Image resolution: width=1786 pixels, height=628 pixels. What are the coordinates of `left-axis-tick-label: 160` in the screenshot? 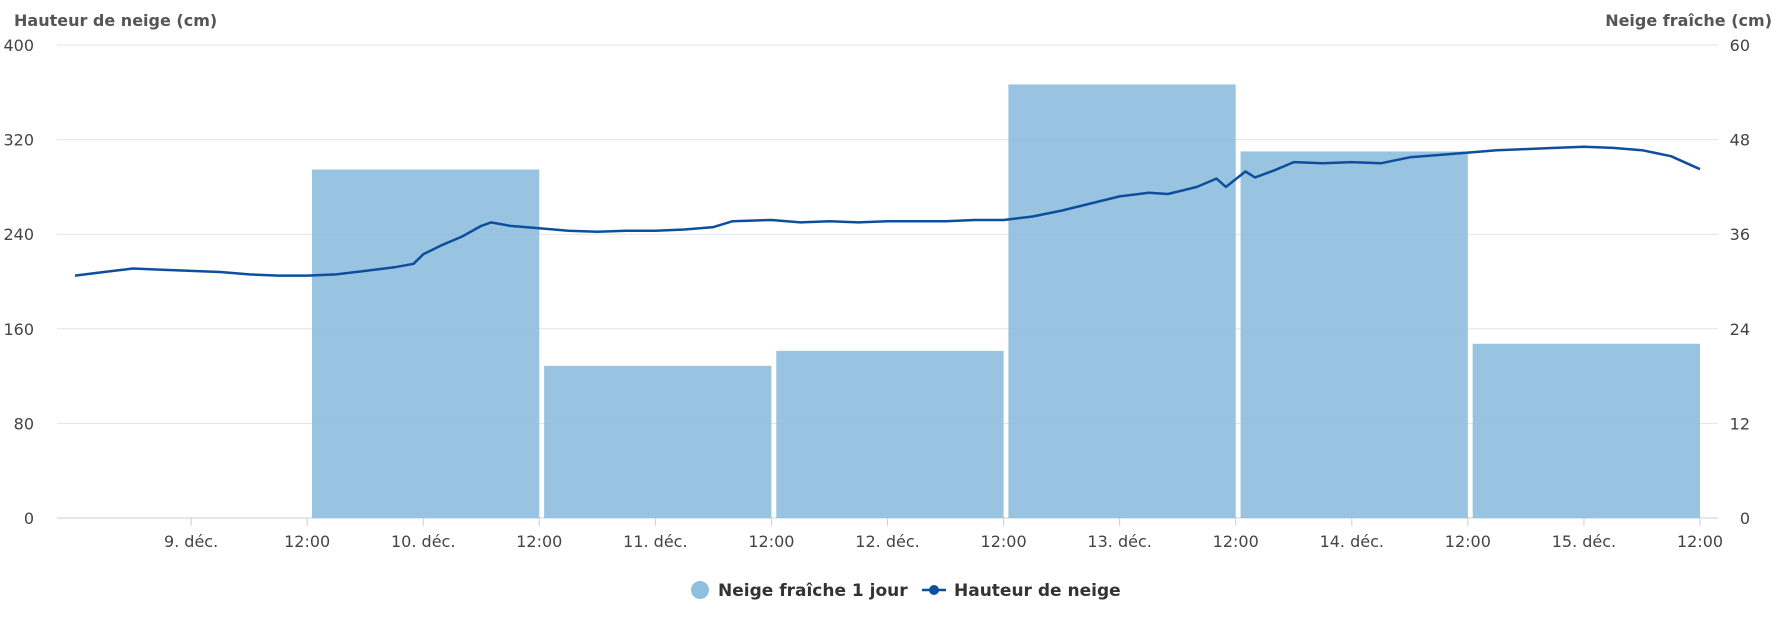 It's located at (18, 329).